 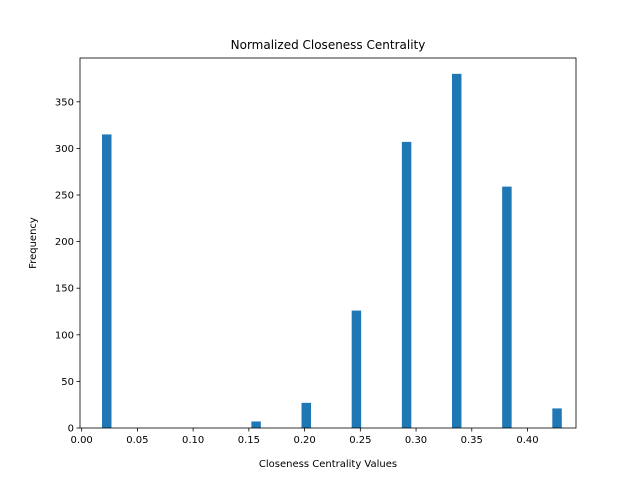 I want to click on y-tick-label: 200, so click(x=64, y=242).